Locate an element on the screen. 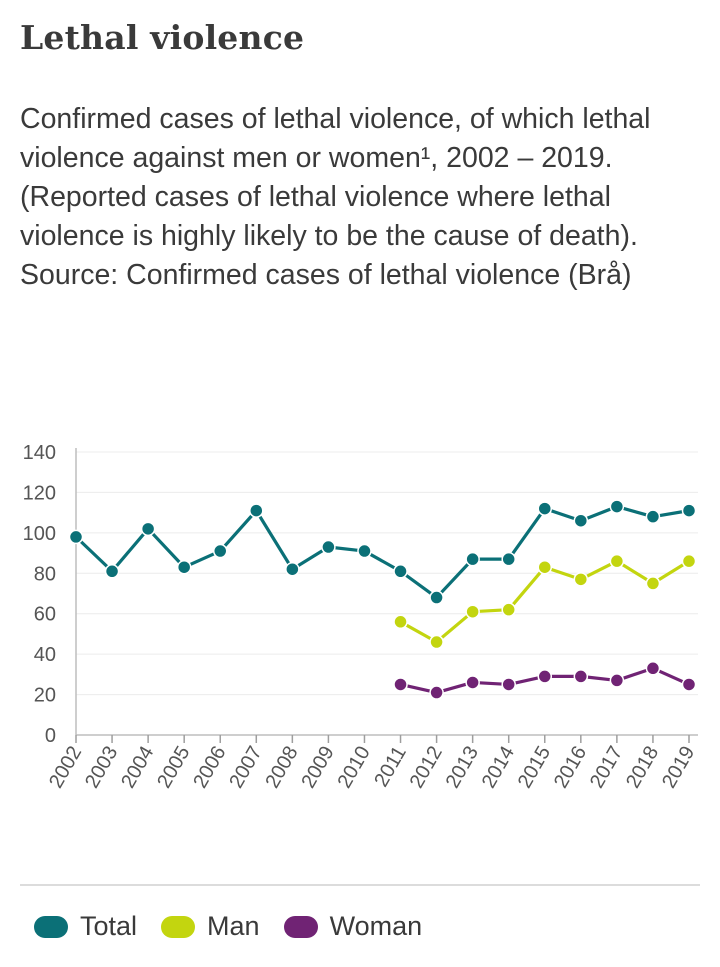 The width and height of the screenshot is (720, 967). y-axis: 0 20 40 60 80 100 120 140 is located at coordinates (50, 594).